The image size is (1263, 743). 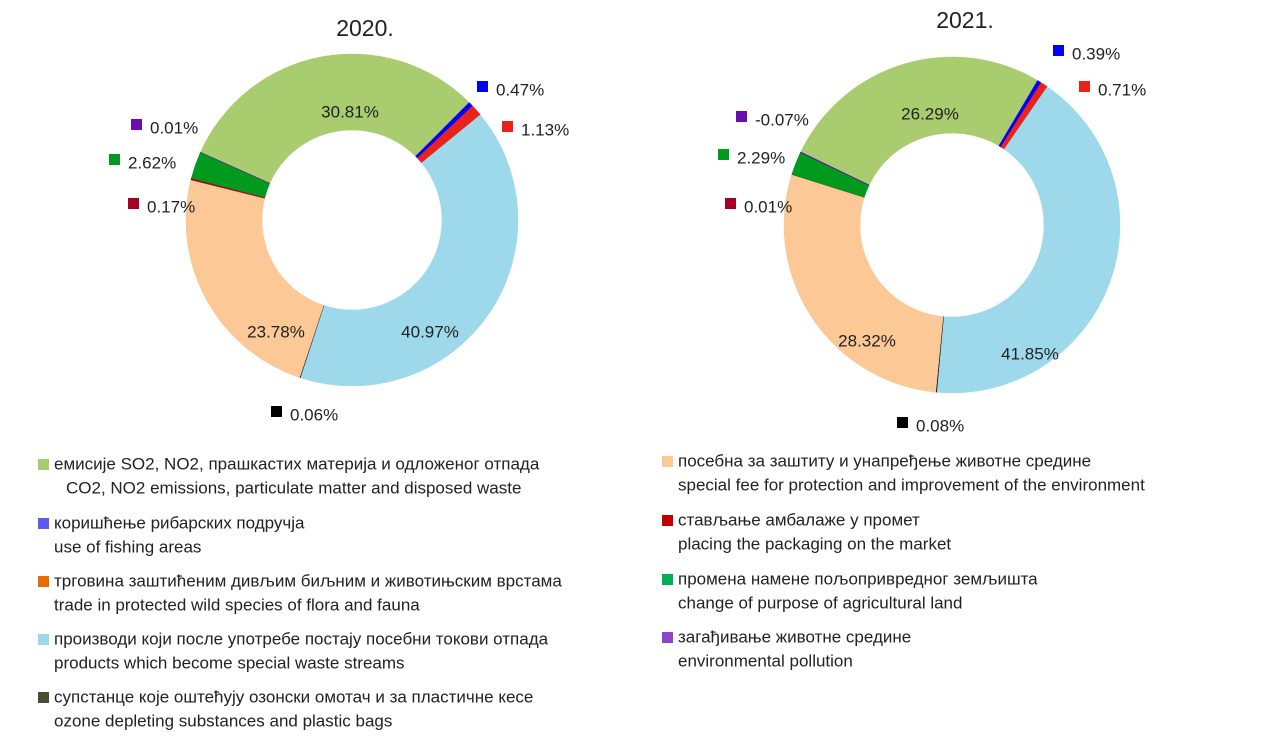 What do you see at coordinates (365, 28) in the screenshot?
I see `chart-title: 2020.` at bounding box center [365, 28].